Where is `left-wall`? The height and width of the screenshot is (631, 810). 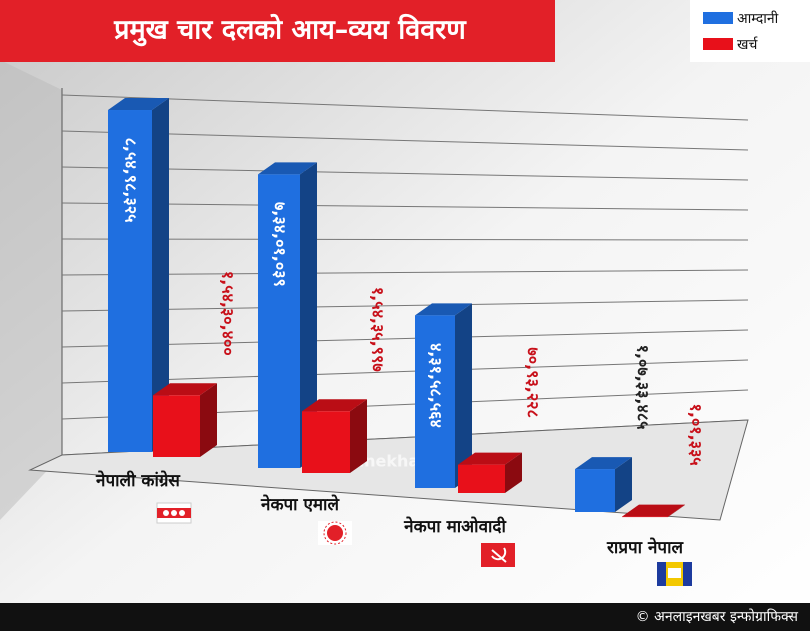 left-wall is located at coordinates (31, 290).